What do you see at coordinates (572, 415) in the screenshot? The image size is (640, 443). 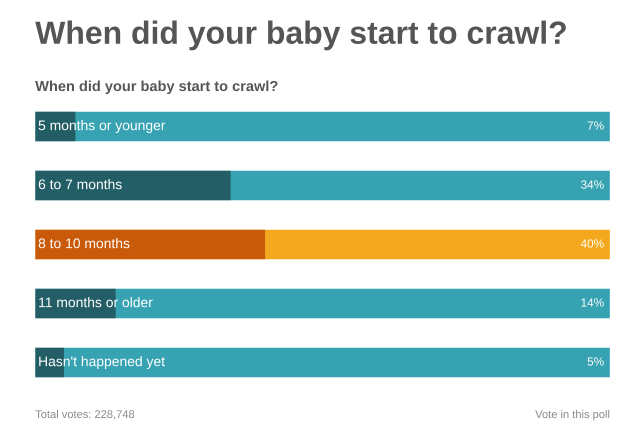 I see `text: Vote in this poll` at bounding box center [572, 415].